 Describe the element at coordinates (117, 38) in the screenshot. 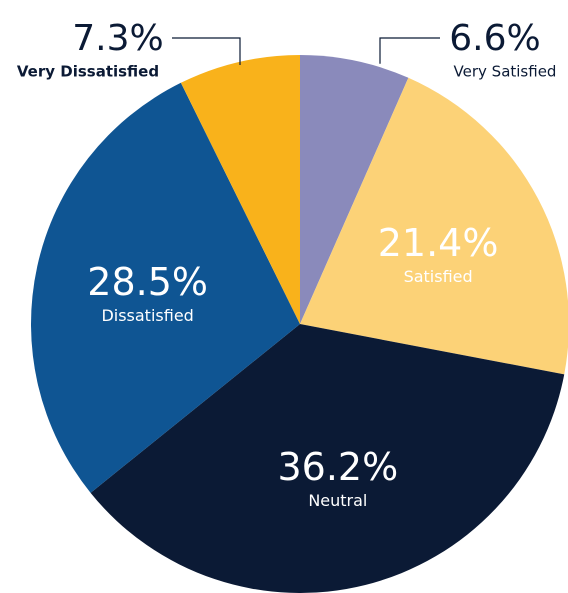

I see `value-label: 7.3%` at that location.